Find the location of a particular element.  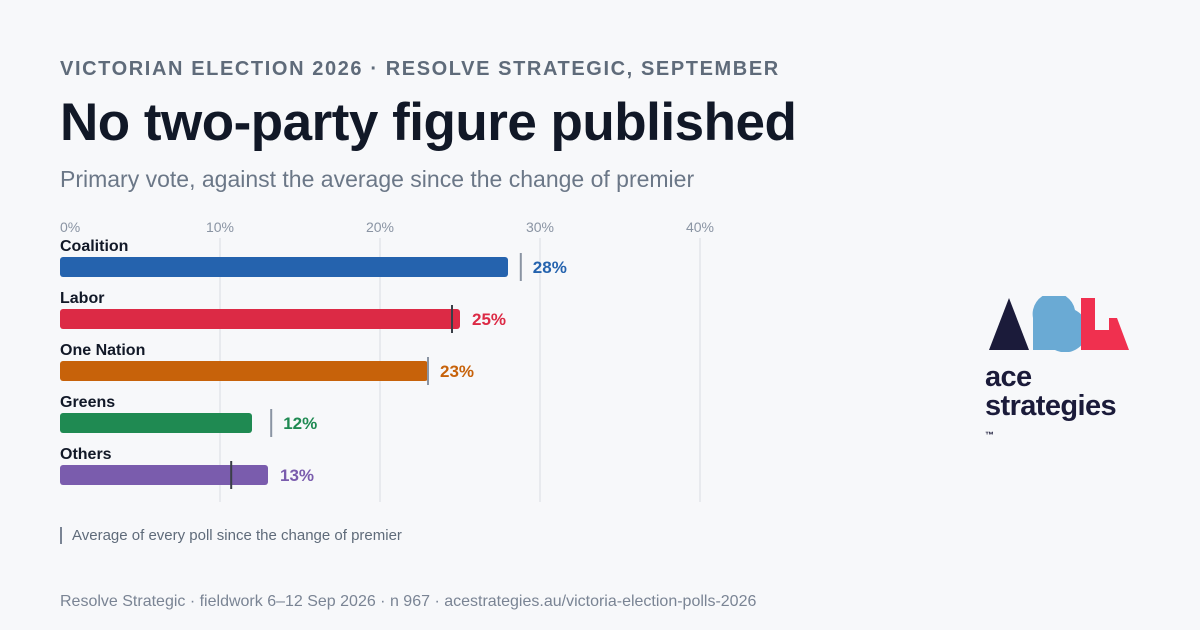

x-tick-label: 40% is located at coordinates (700, 227).